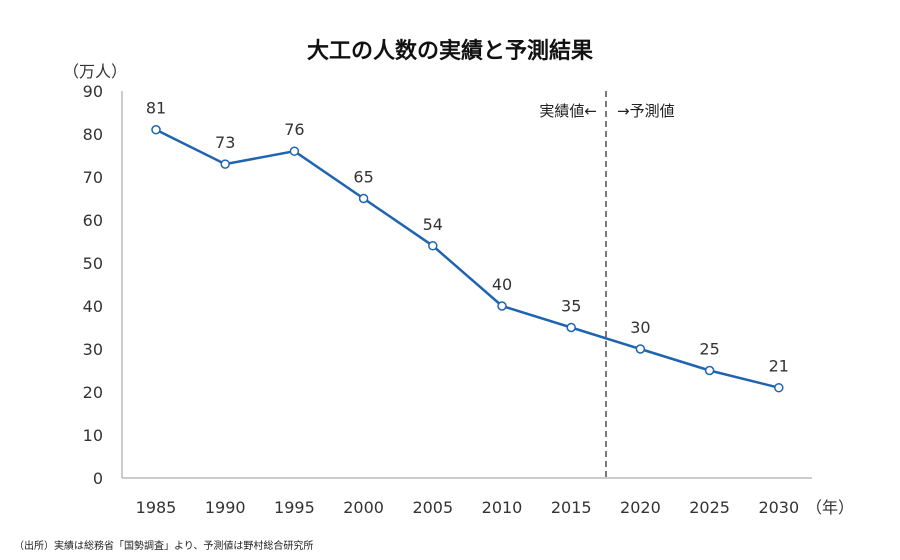  What do you see at coordinates (709, 507) in the screenshot?
I see `x-tick-label: 2025` at bounding box center [709, 507].